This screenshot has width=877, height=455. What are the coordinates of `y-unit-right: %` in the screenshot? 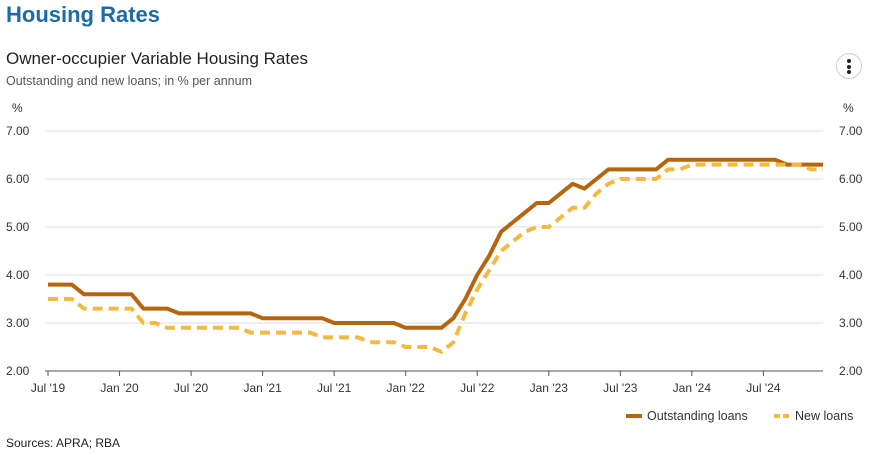 It's located at (848, 108).